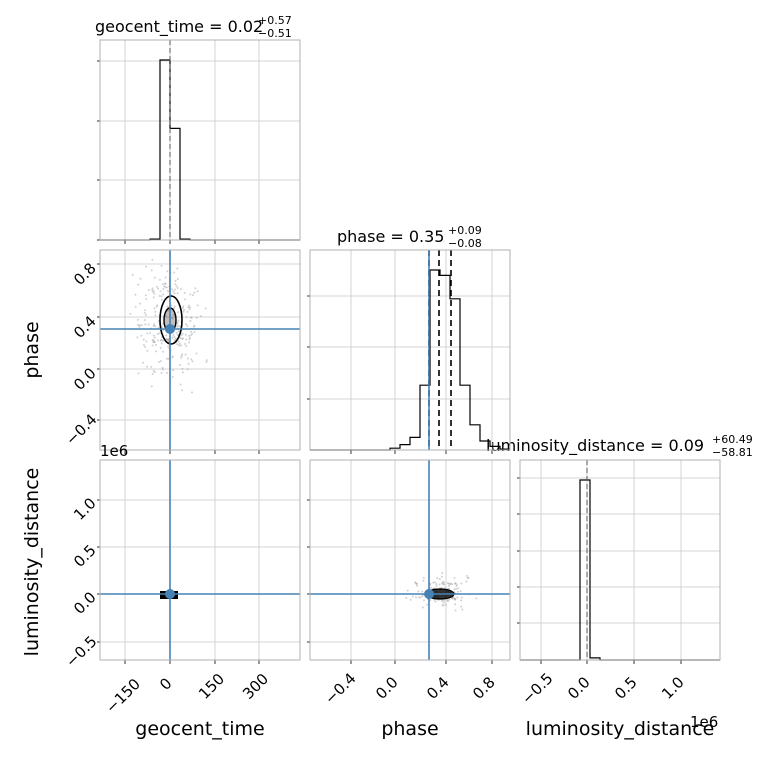 This screenshot has width=760, height=765. Describe the element at coordinates (465, 243) in the screenshot. I see `title-phase-sub: −0.08` at that location.